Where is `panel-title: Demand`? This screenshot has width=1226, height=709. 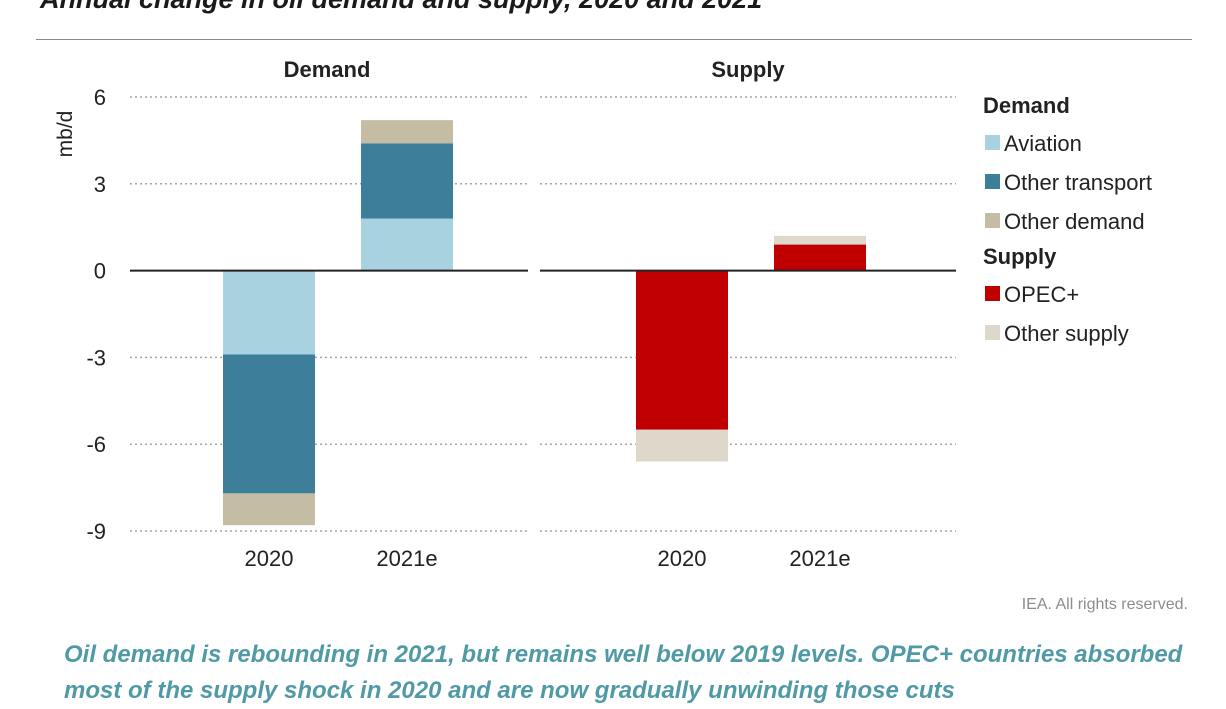
panel-title: Demand is located at coordinates (327, 69).